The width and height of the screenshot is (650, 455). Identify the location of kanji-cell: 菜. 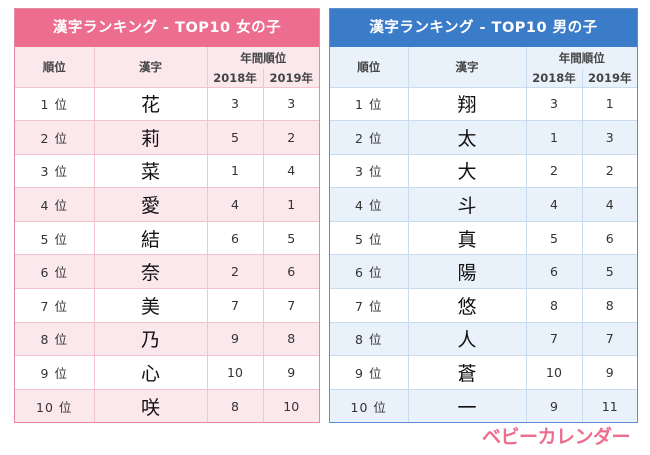
(150, 170).